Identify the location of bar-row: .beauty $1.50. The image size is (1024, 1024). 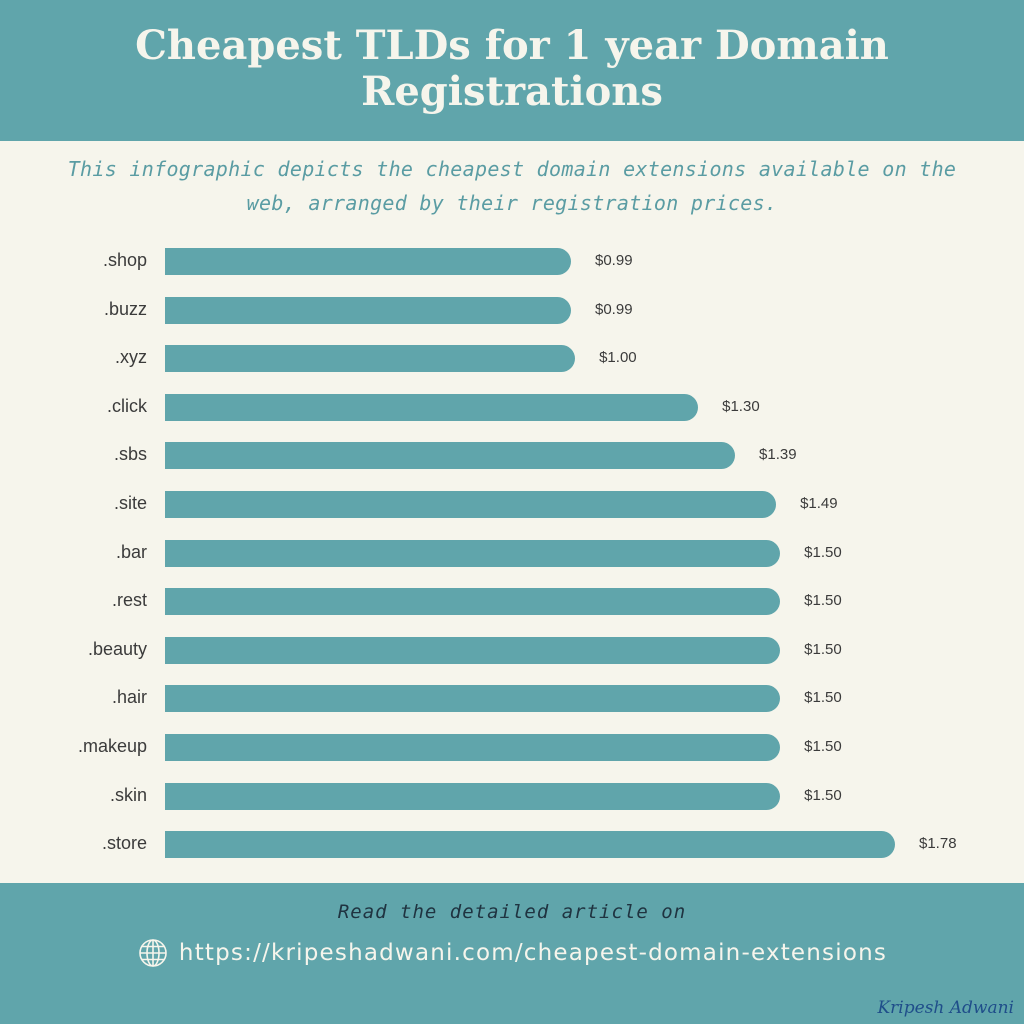
(512, 650).